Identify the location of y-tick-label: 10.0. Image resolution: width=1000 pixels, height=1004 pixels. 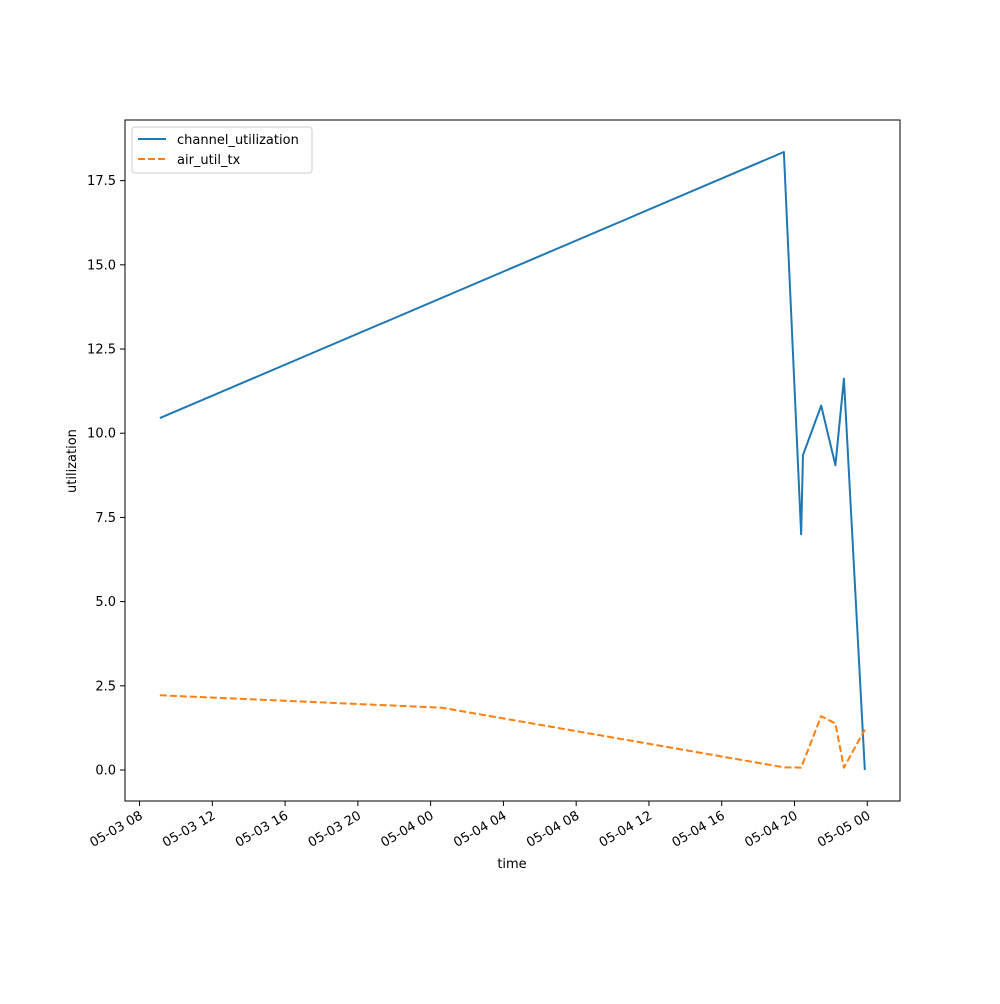
(101, 434).